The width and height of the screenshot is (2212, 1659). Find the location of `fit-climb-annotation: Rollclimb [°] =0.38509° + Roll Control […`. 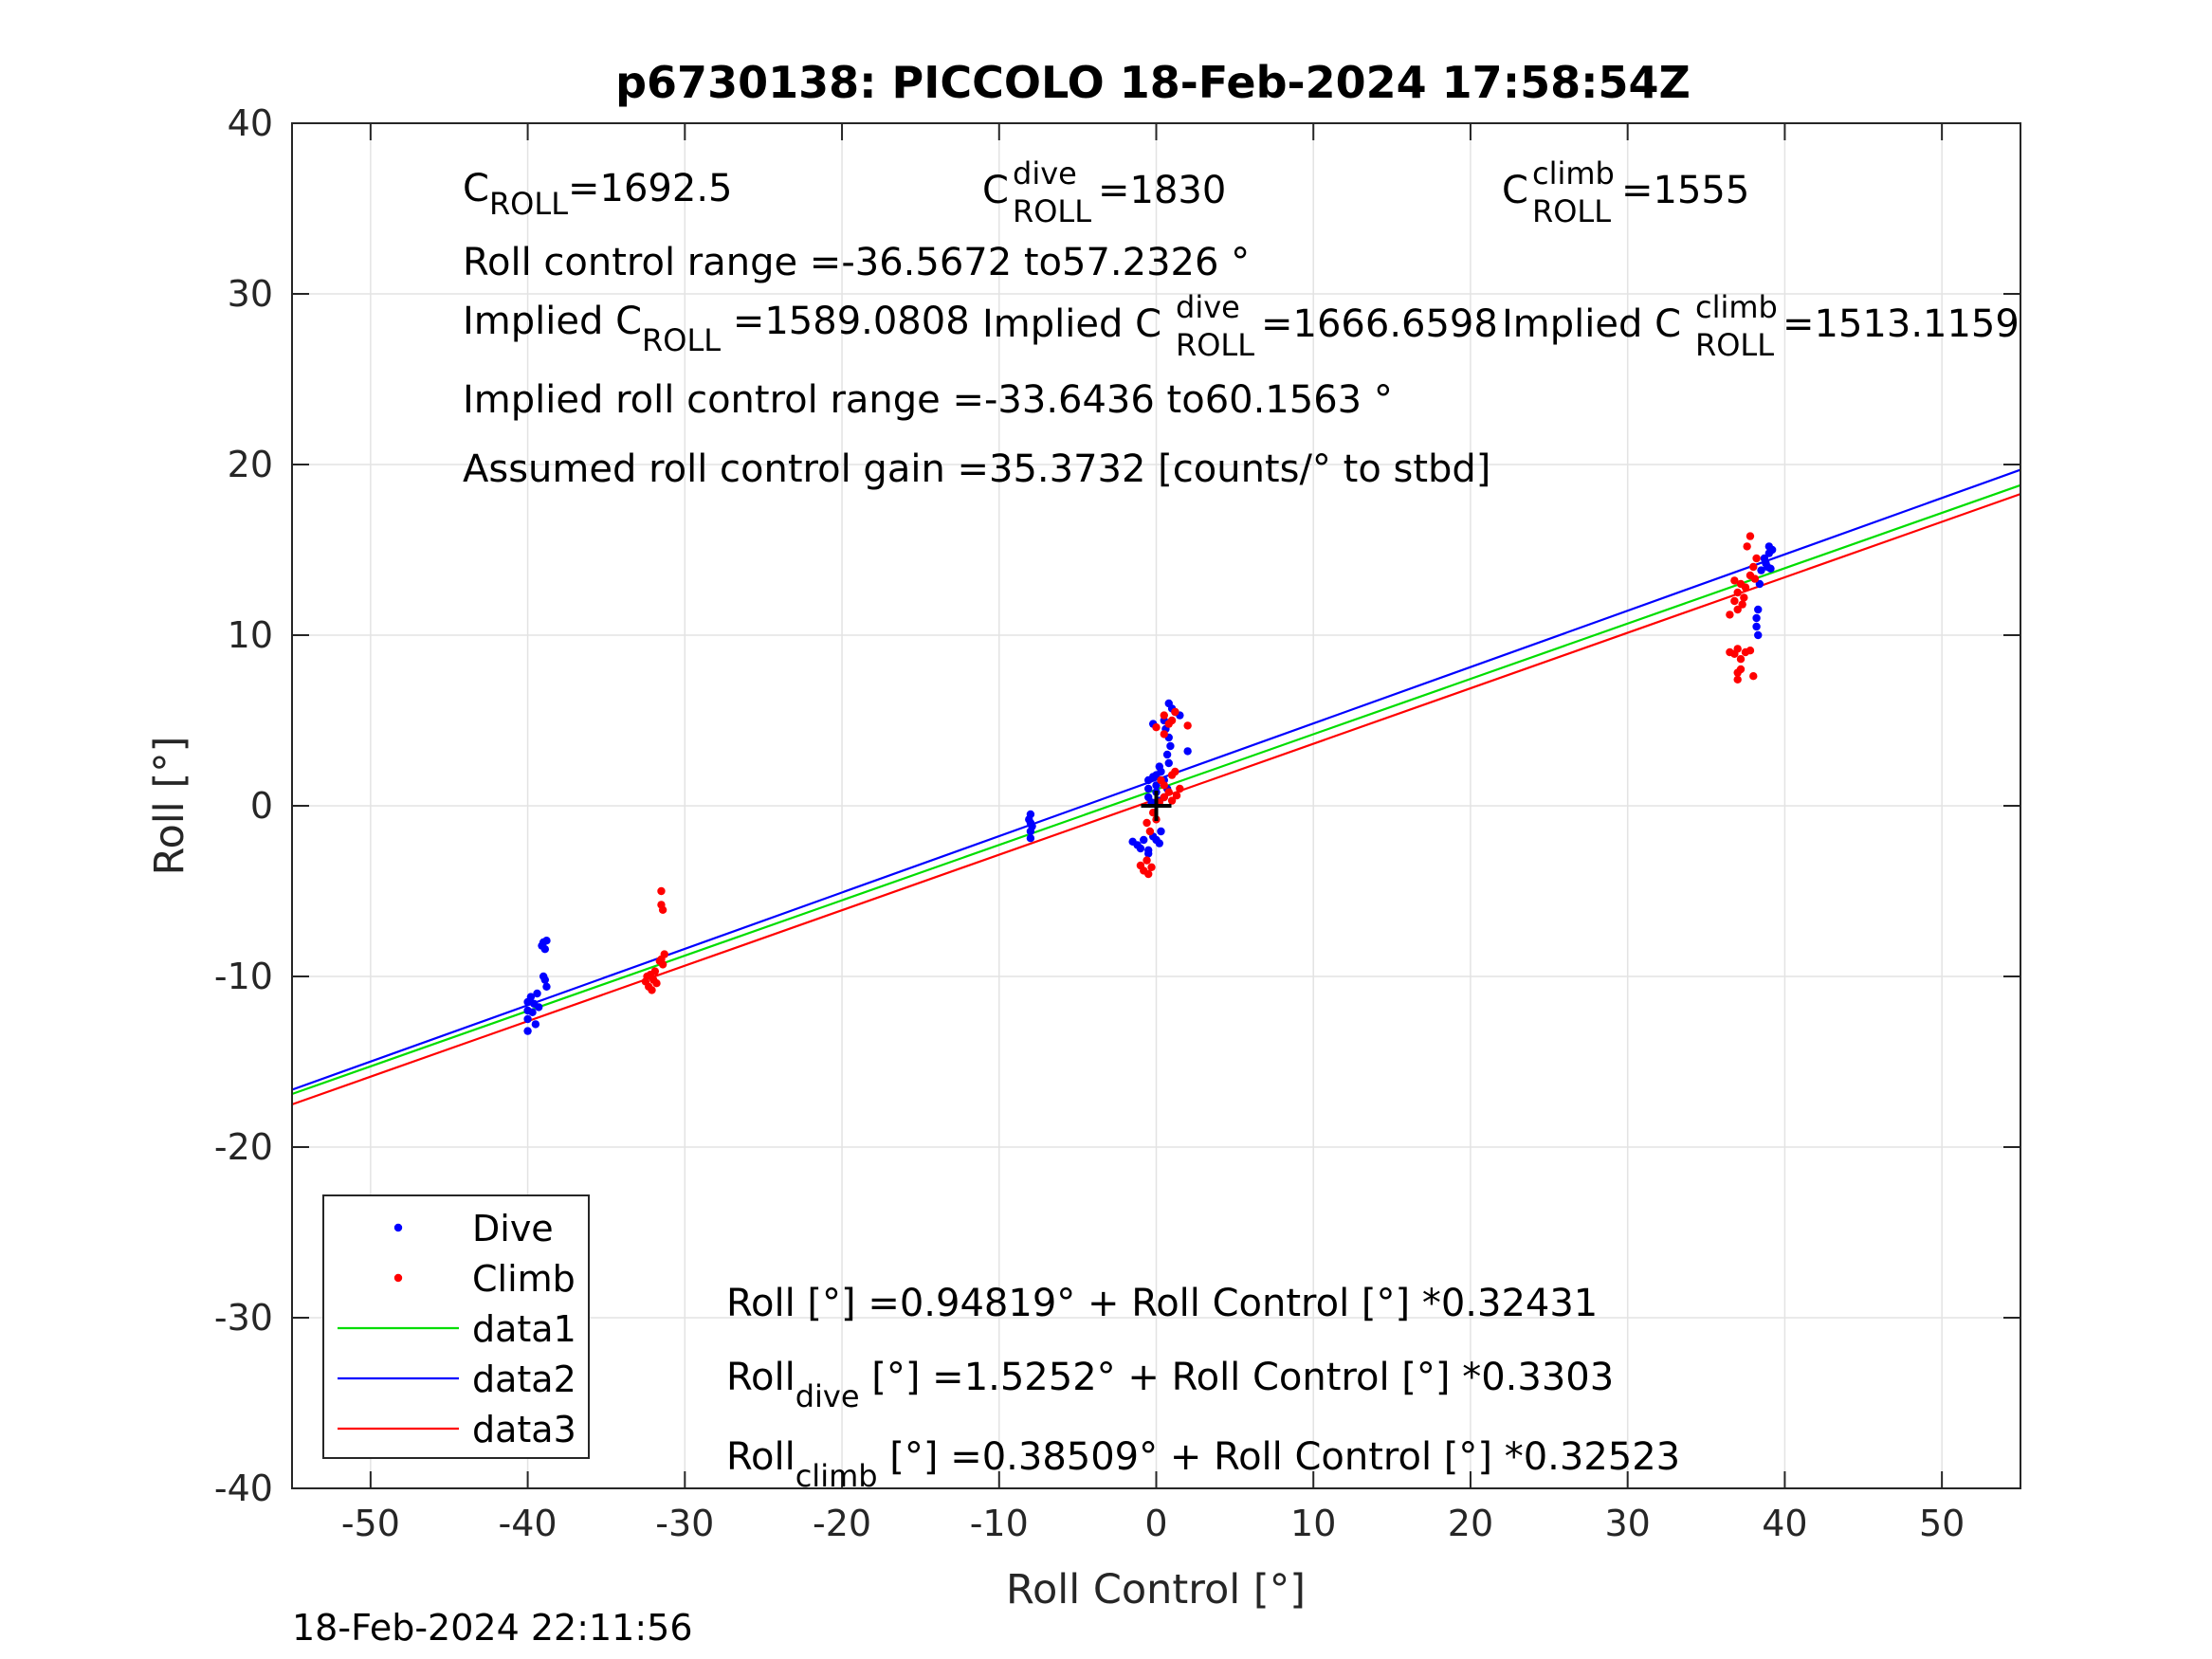

fit-climb-annotation: Rollclimb [°] =0.38509° + Roll Control [… is located at coordinates (1203, 1464).